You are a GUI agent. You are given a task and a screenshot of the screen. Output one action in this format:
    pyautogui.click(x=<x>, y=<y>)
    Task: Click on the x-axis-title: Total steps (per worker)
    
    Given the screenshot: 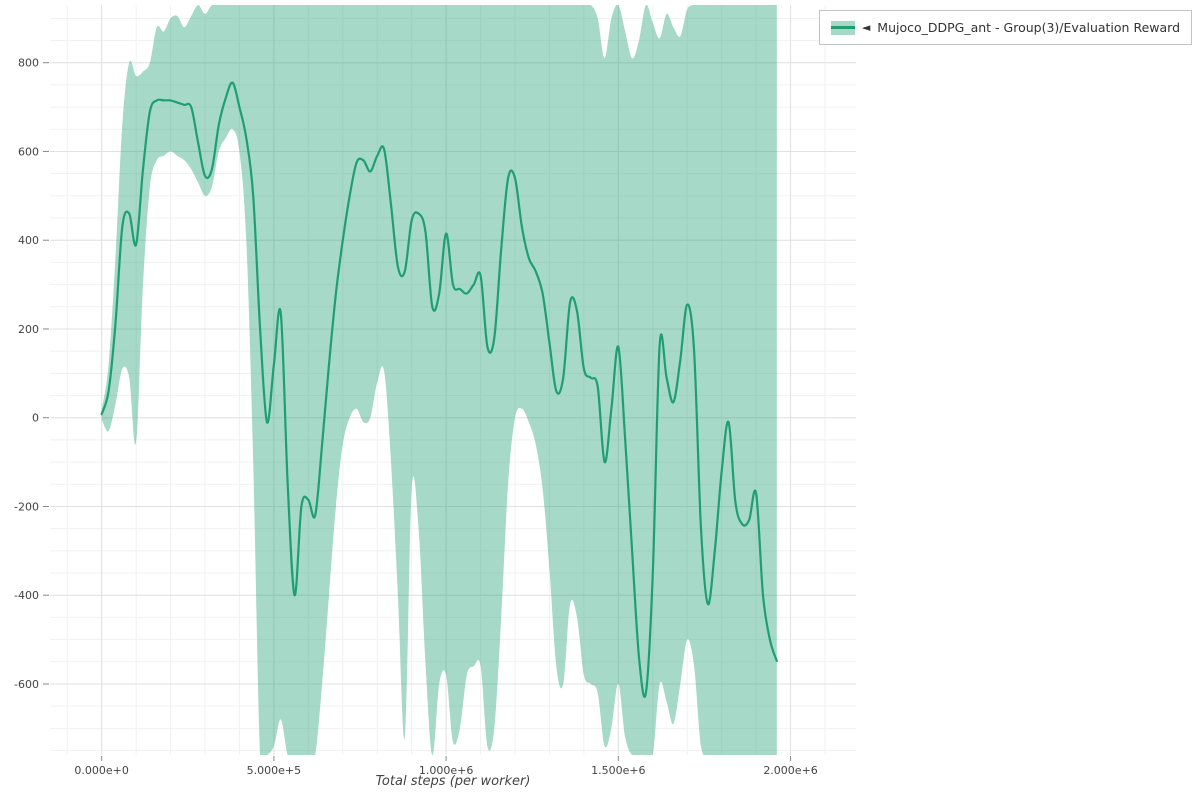 What is the action you would take?
    pyautogui.click(x=453, y=781)
    